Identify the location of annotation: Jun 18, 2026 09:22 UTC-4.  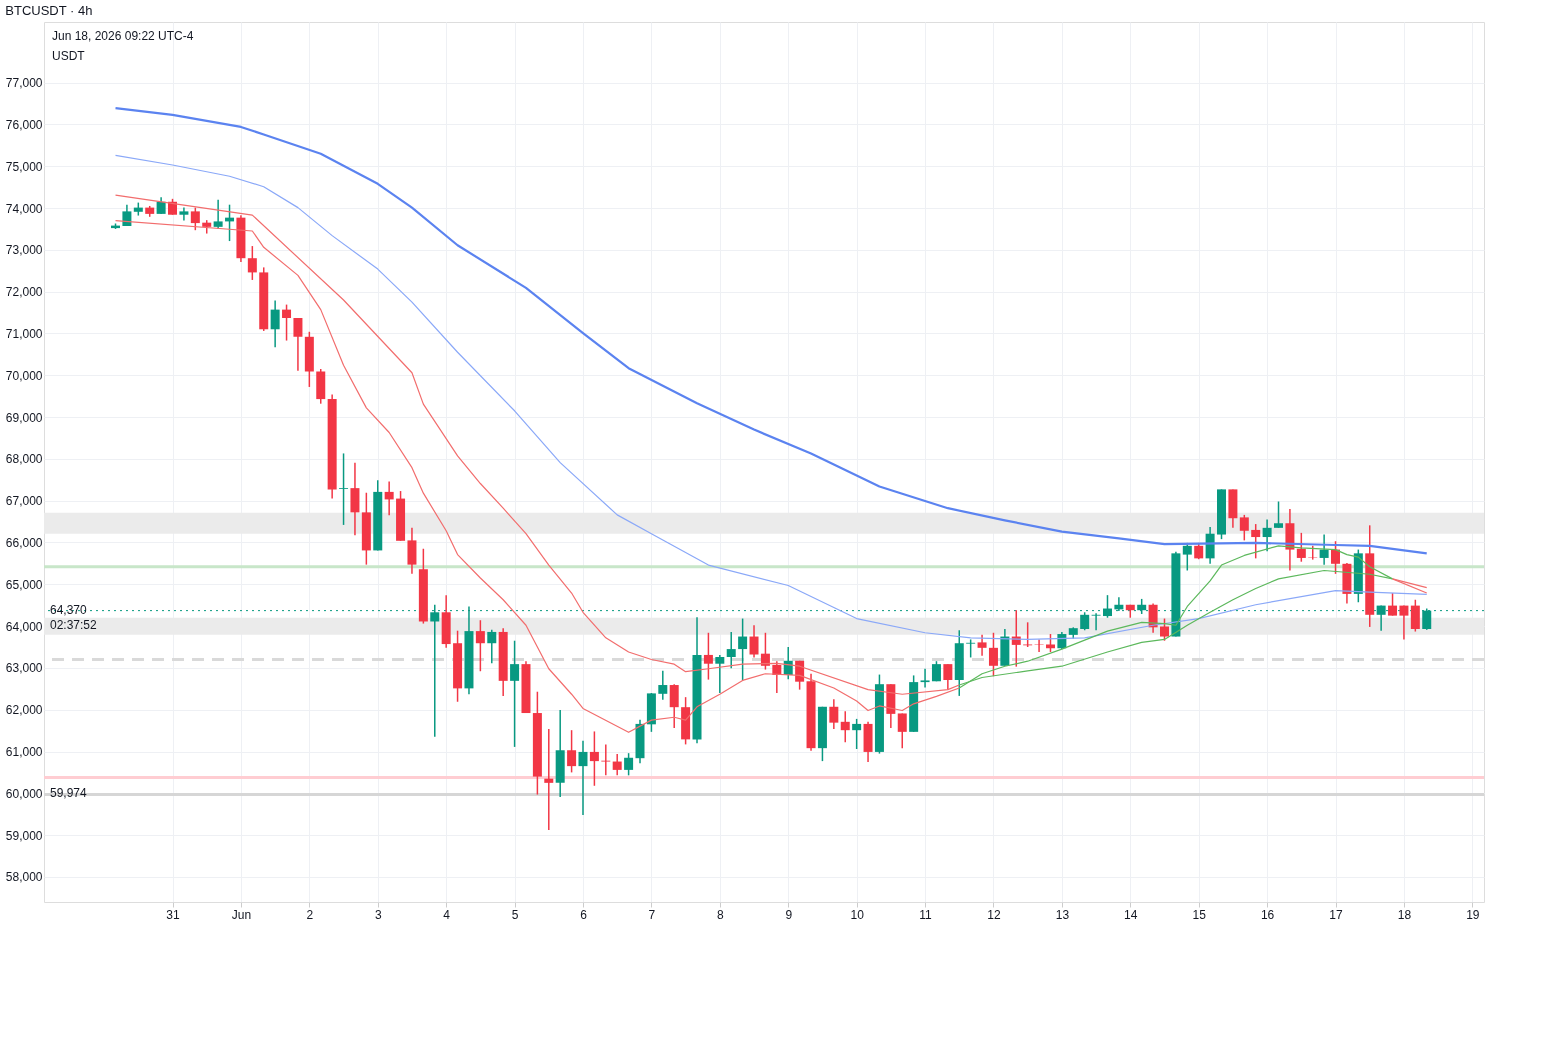
(123, 36).